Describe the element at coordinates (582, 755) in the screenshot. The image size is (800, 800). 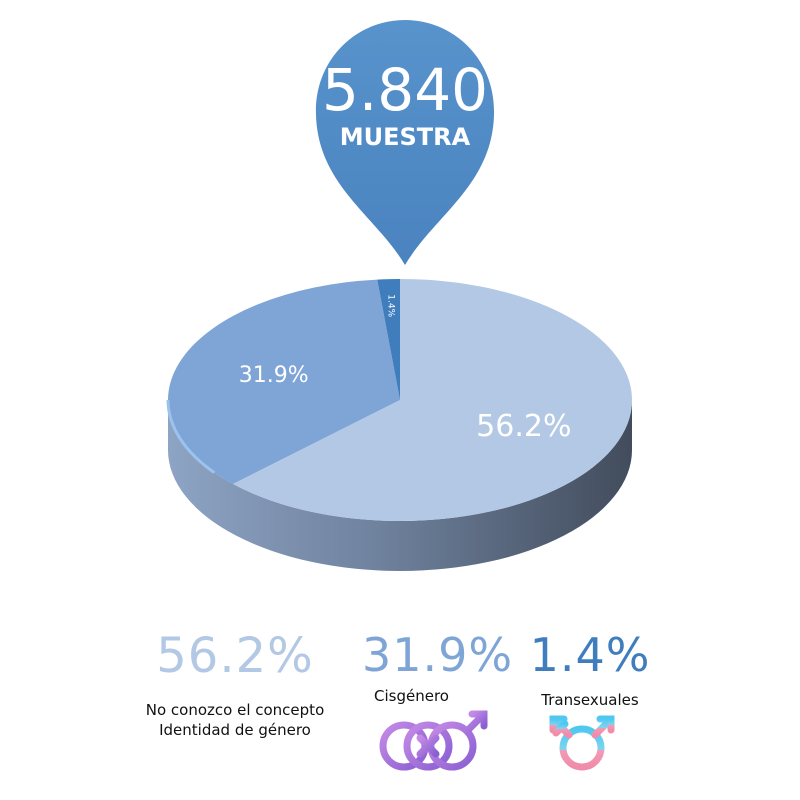
I see `transgender-symbol-icon` at that location.